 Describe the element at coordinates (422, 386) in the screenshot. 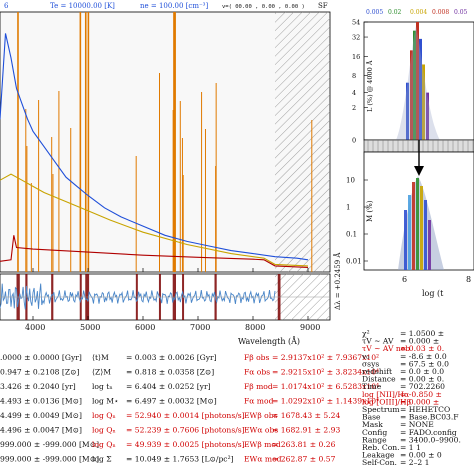

I see `stat-value: = 702.2260` at that location.